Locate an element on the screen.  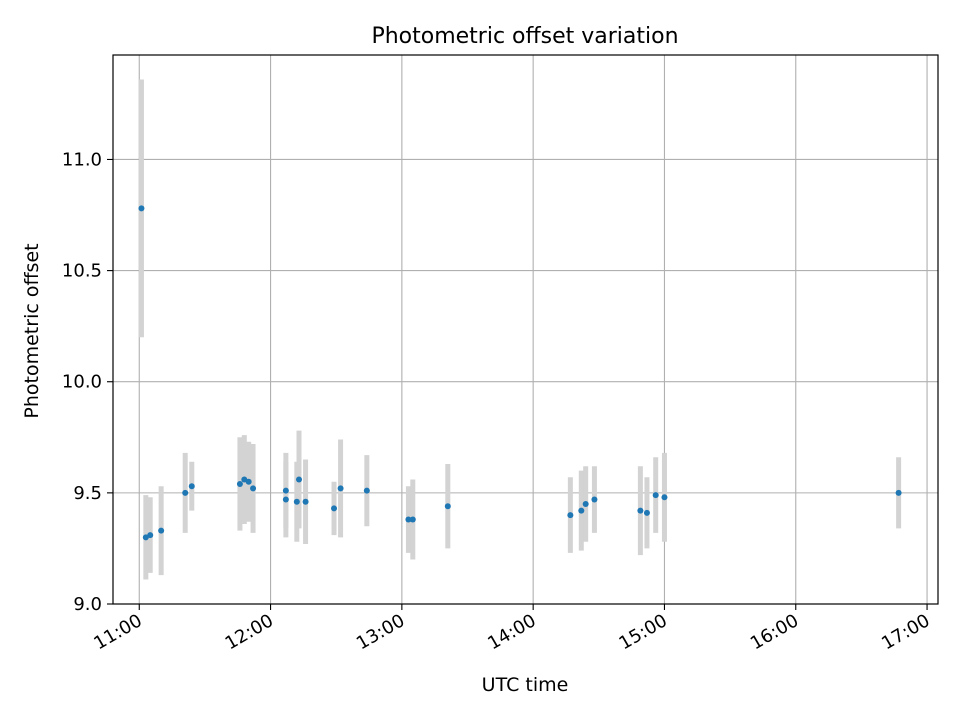
y-tick-label: 9.5 is located at coordinates (87, 493).